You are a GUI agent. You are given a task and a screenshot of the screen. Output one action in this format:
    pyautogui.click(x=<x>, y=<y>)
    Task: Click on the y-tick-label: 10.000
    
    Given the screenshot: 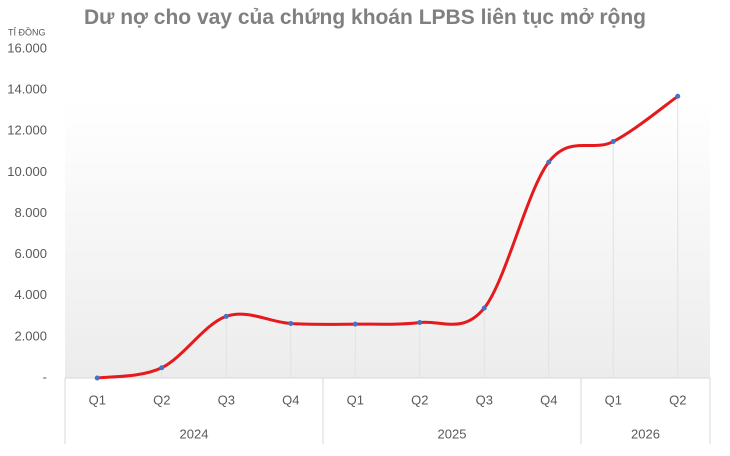 What is the action you would take?
    pyautogui.click(x=27, y=171)
    